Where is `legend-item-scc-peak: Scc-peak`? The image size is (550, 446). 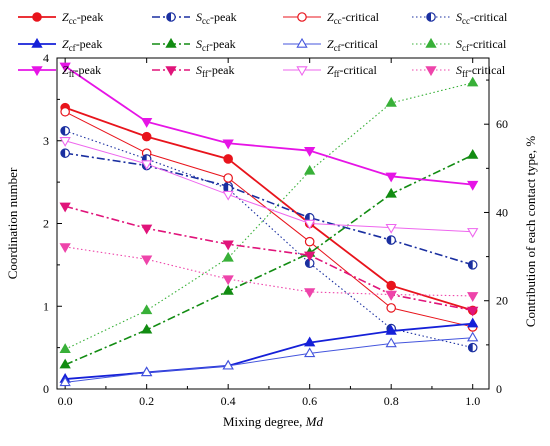
legend-item-scc-peak: Scc-peak is located at coordinates (194, 18).